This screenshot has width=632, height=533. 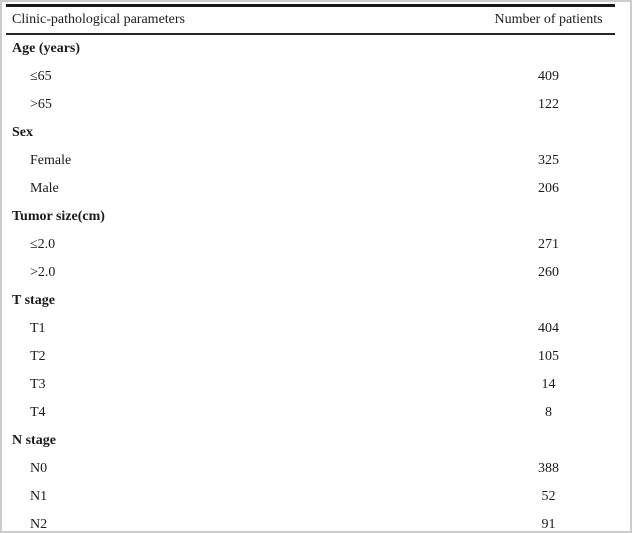 I want to click on row-value: 260, so click(x=548, y=272).